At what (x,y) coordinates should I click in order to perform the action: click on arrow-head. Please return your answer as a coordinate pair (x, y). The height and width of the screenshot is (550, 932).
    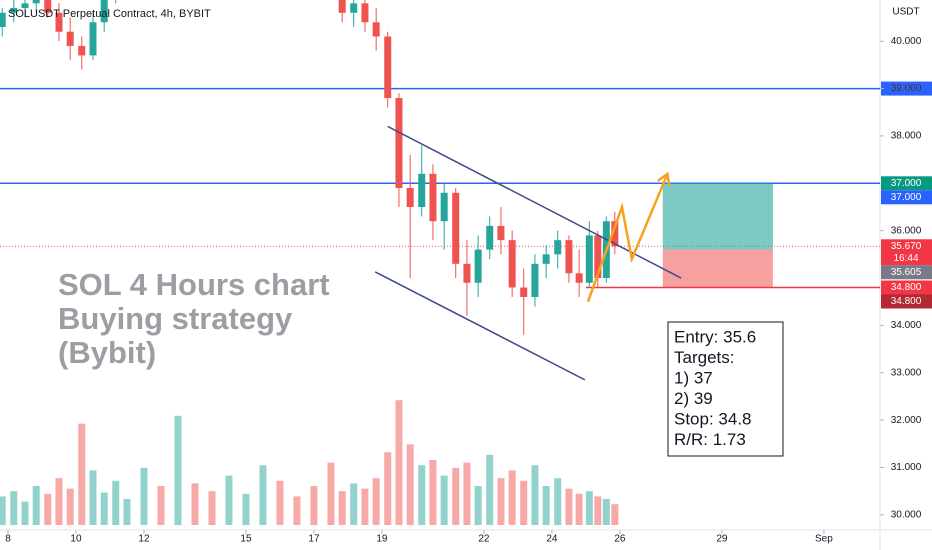
    Looking at the image, I should click on (664, 178).